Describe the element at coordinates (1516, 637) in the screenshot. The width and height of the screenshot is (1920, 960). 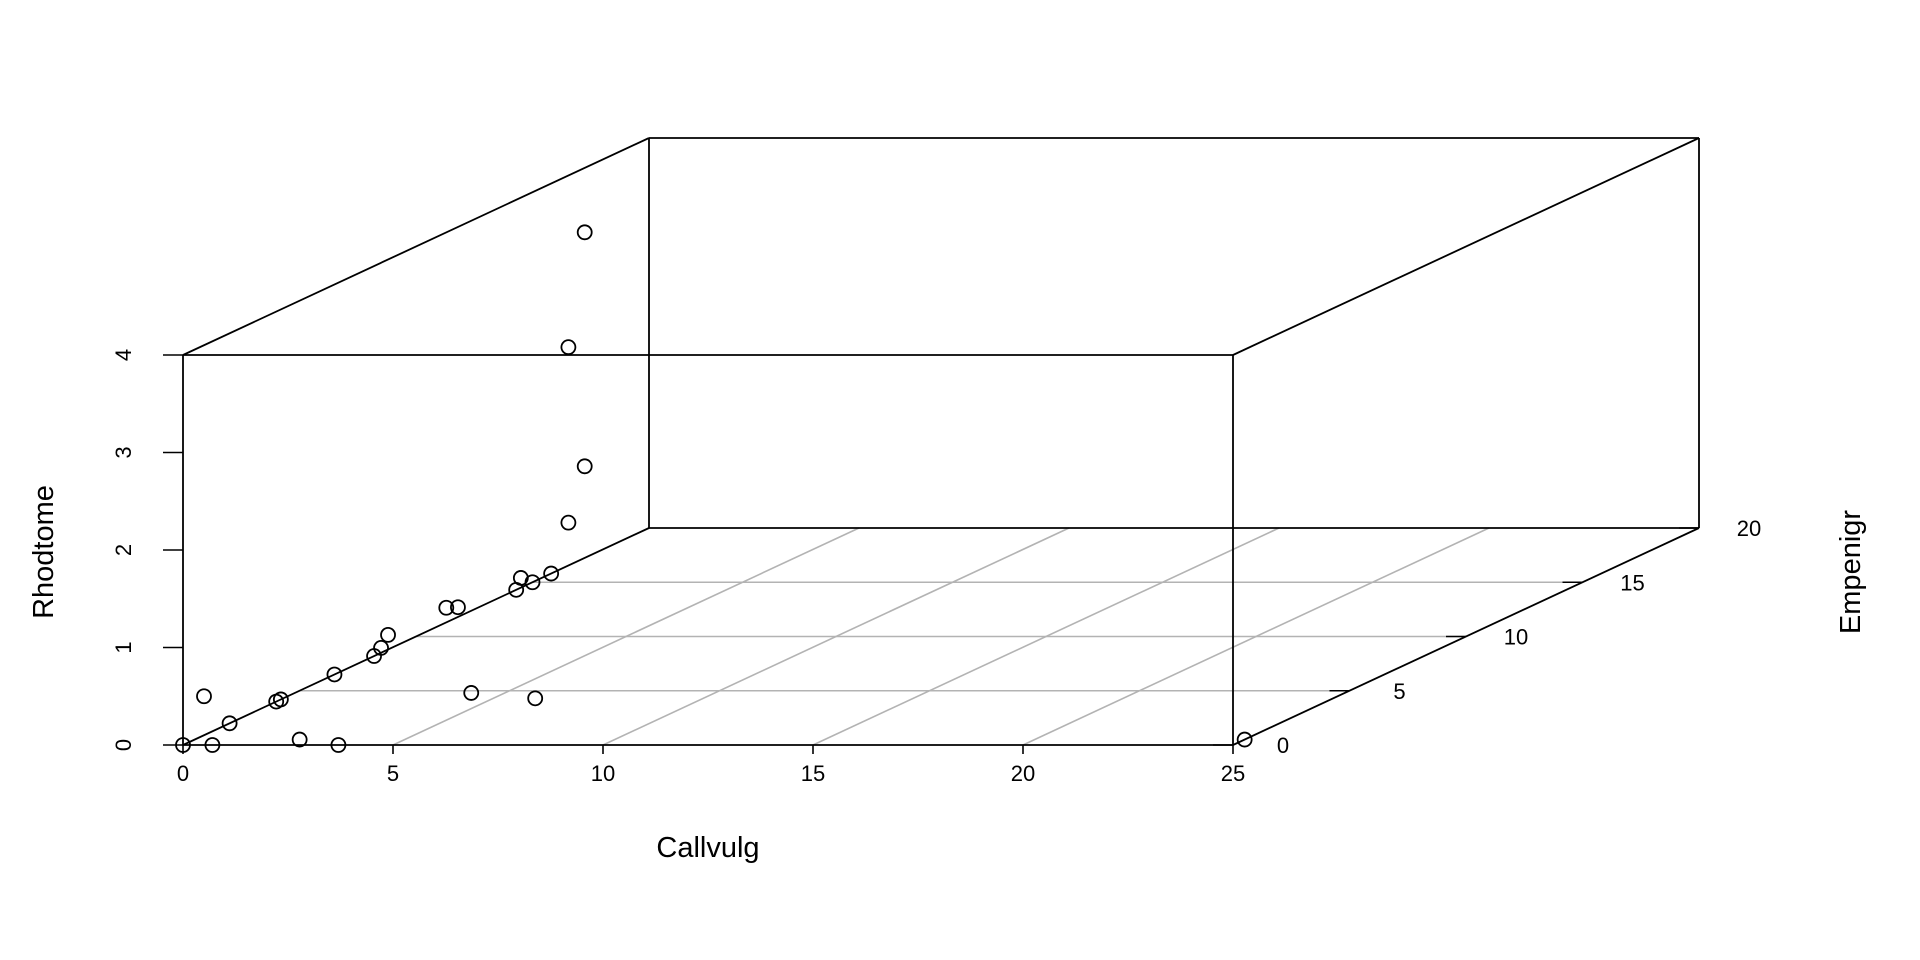
I see `y-tick-label: 10` at that location.